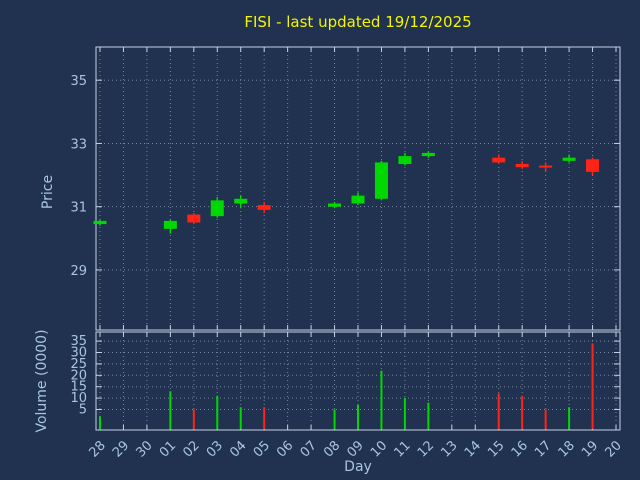 The image size is (640, 480). Describe the element at coordinates (520, 449) in the screenshot. I see `x-tick-label: 16` at that location.